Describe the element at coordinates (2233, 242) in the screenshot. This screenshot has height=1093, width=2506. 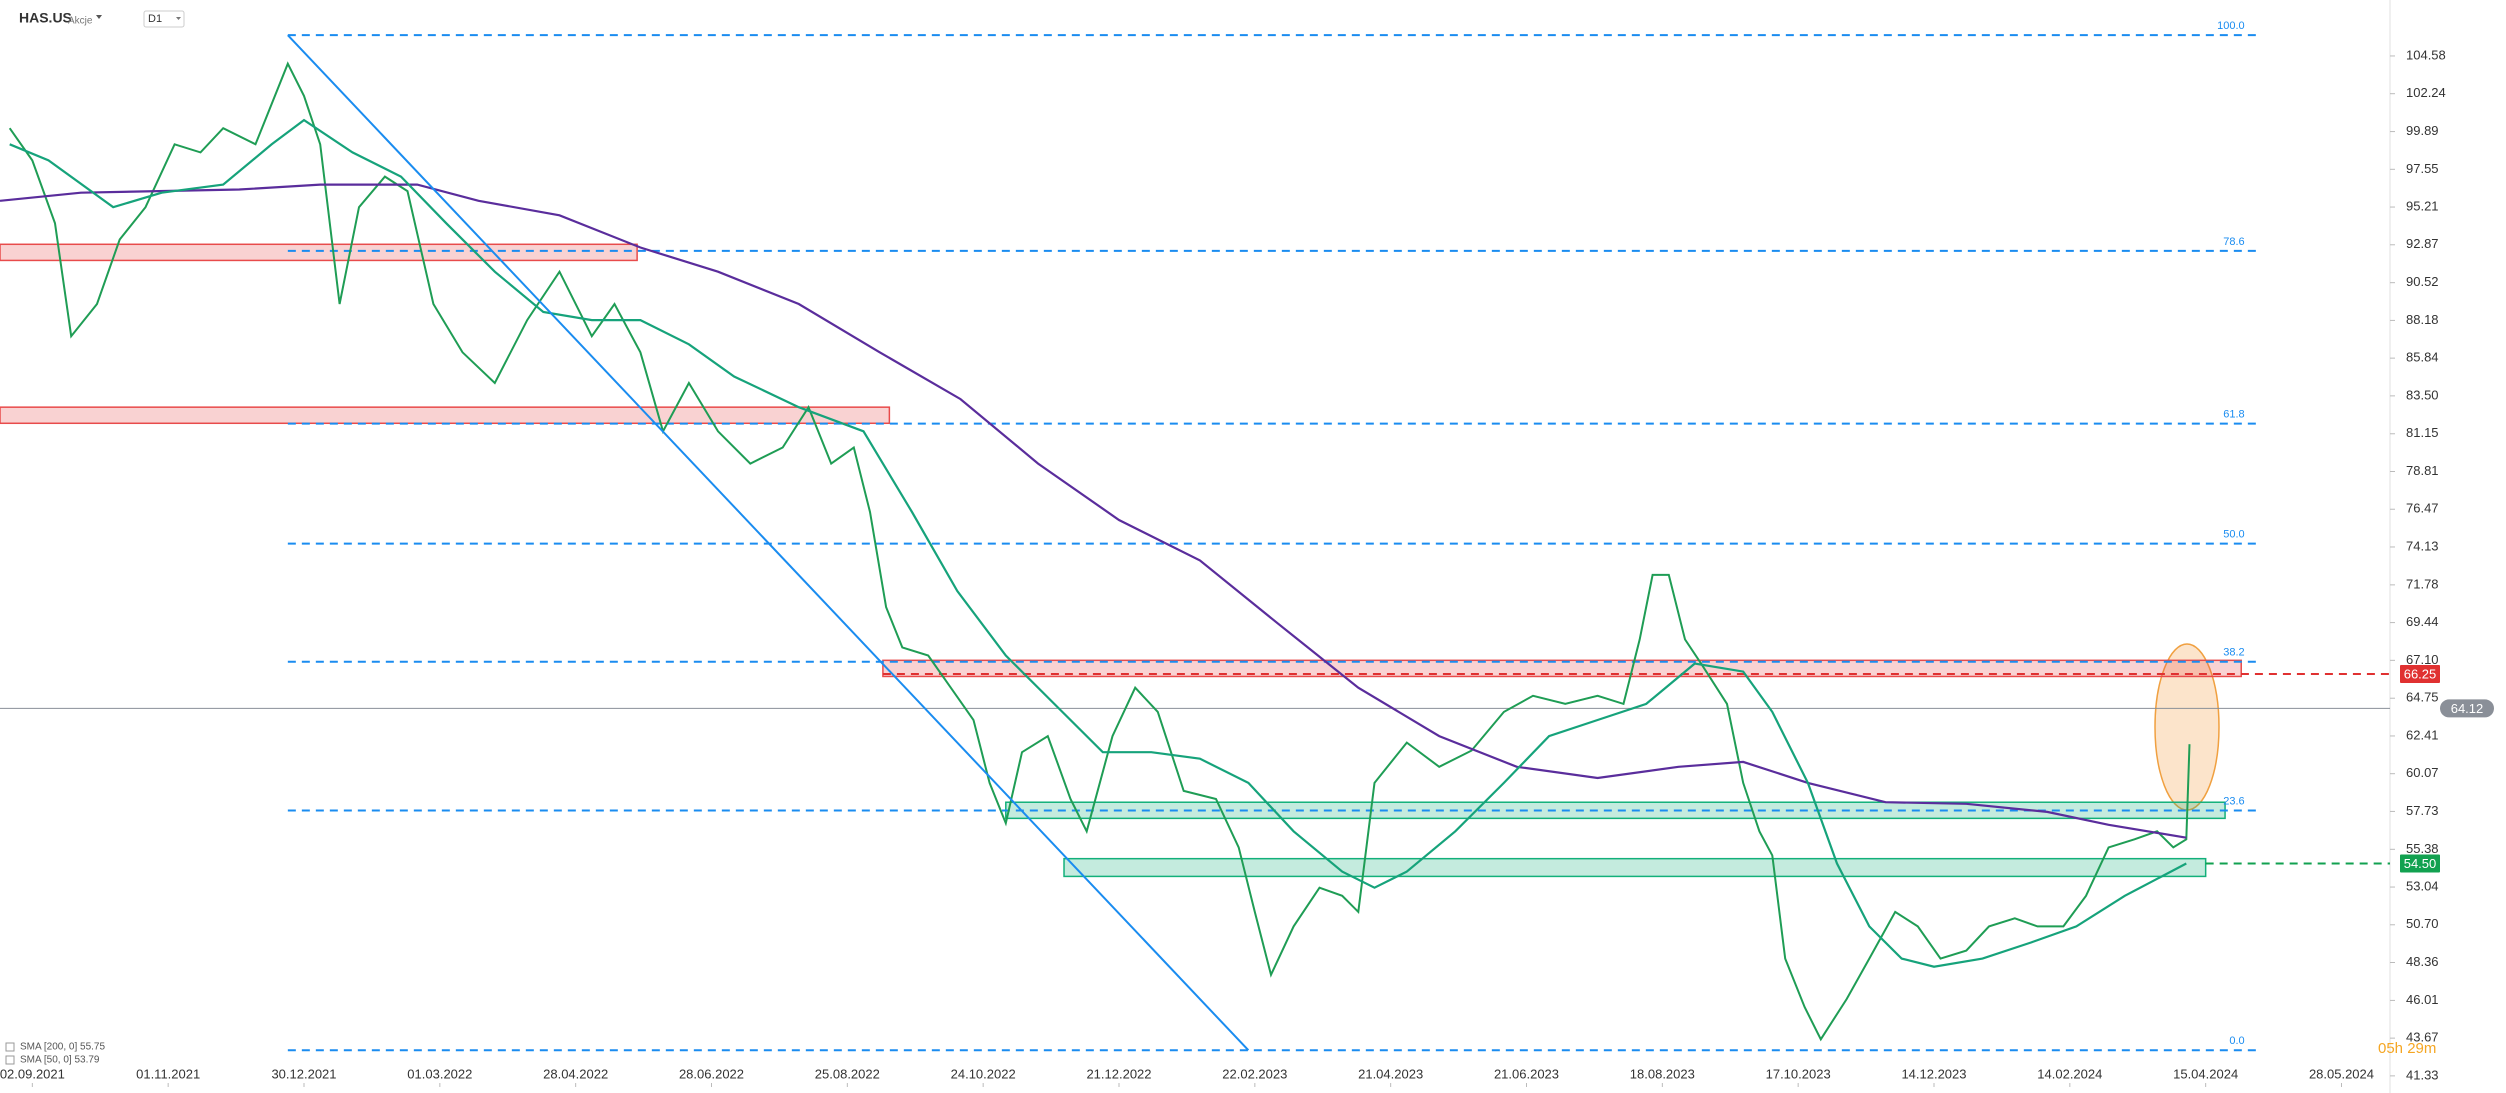
I see `fib-label: 78.6` at that location.